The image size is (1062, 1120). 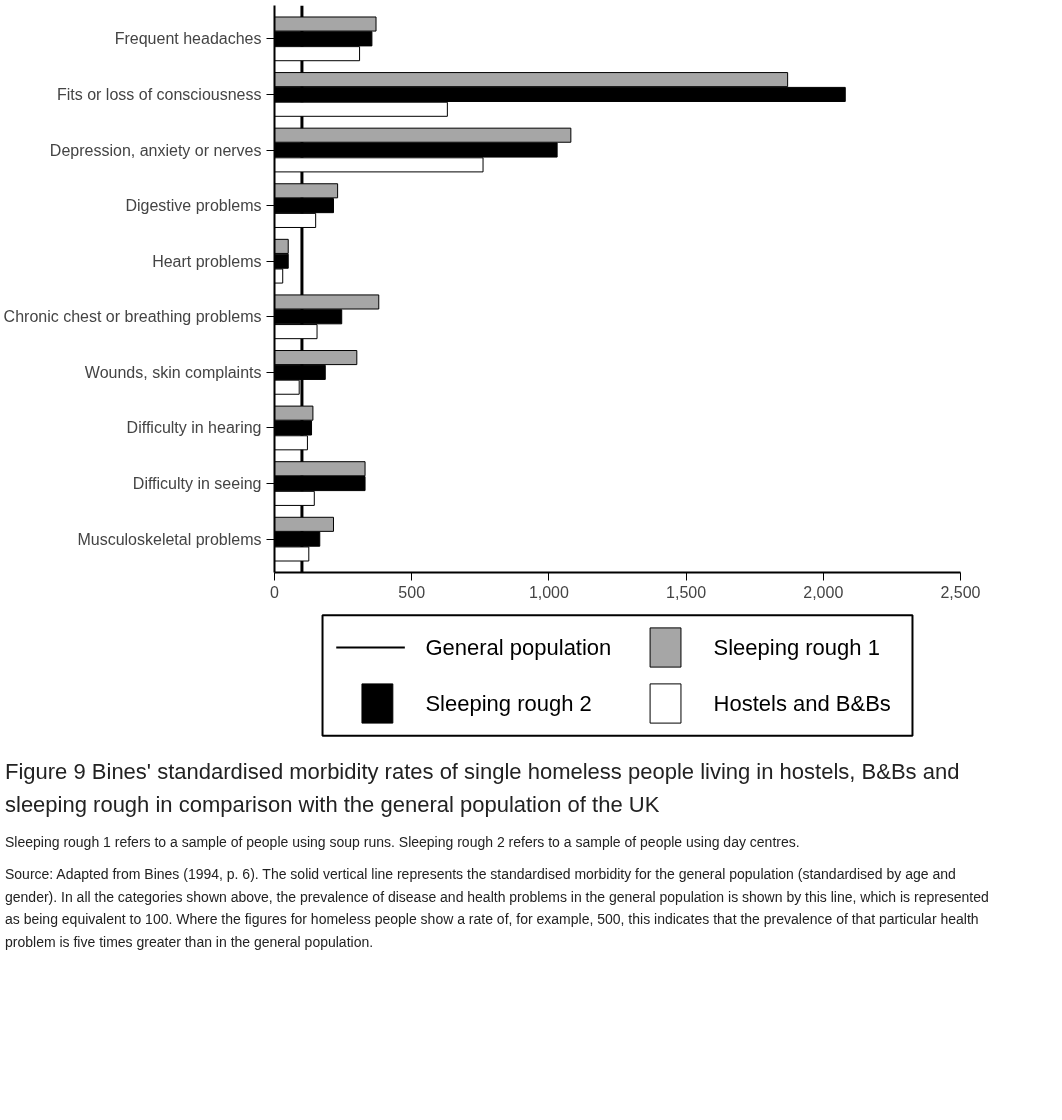 What do you see at coordinates (483, 788) in the screenshot?
I see `text: Figure 9 Bines' standardised morbidity rates of single homeless people living in hostels, B&Bs and sleeping rough in comparison with the general population of the UK` at bounding box center [483, 788].